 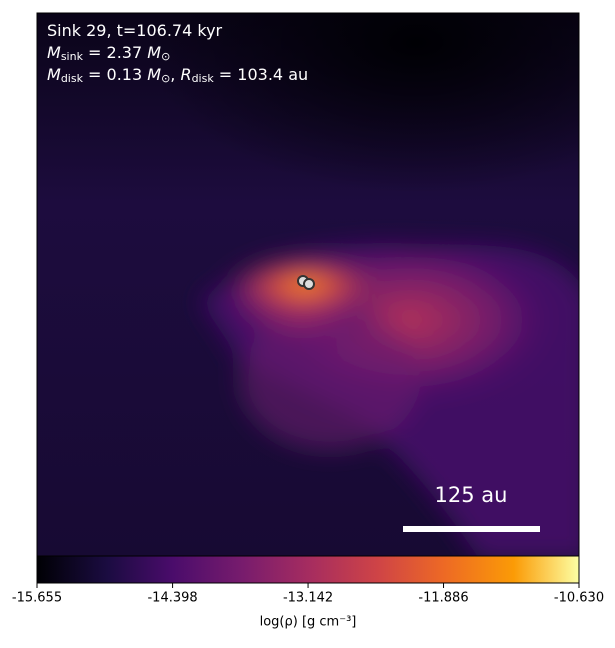 What do you see at coordinates (308, 598) in the screenshot?
I see `colorbar-tick-label: -13.142` at bounding box center [308, 598].